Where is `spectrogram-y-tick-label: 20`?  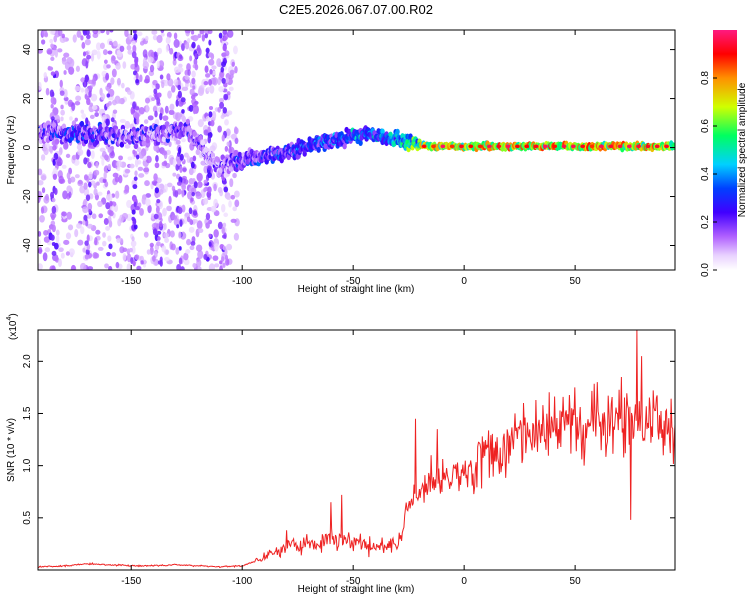 spectrogram-y-tick-label: 20 is located at coordinates (27, 99).